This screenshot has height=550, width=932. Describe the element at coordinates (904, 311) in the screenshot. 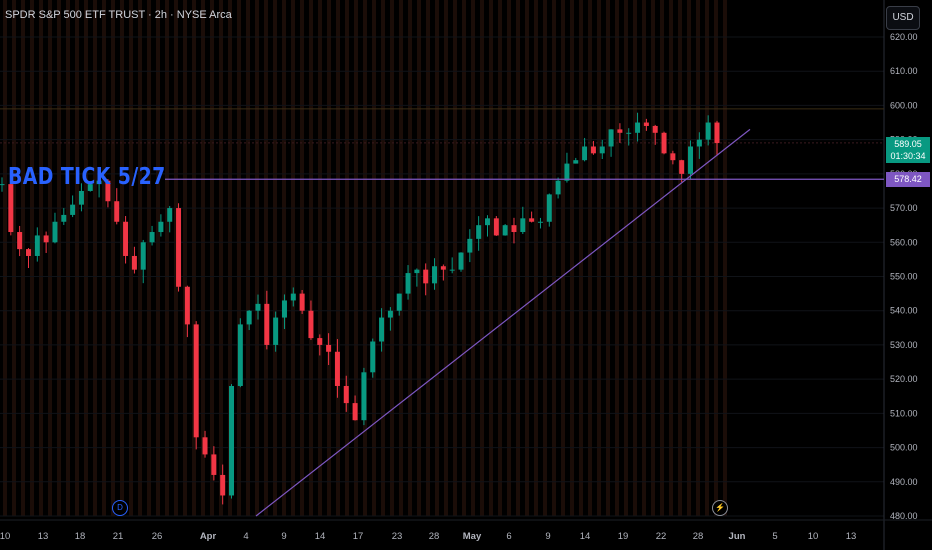

I see `y-tick-label: 540.00` at that location.